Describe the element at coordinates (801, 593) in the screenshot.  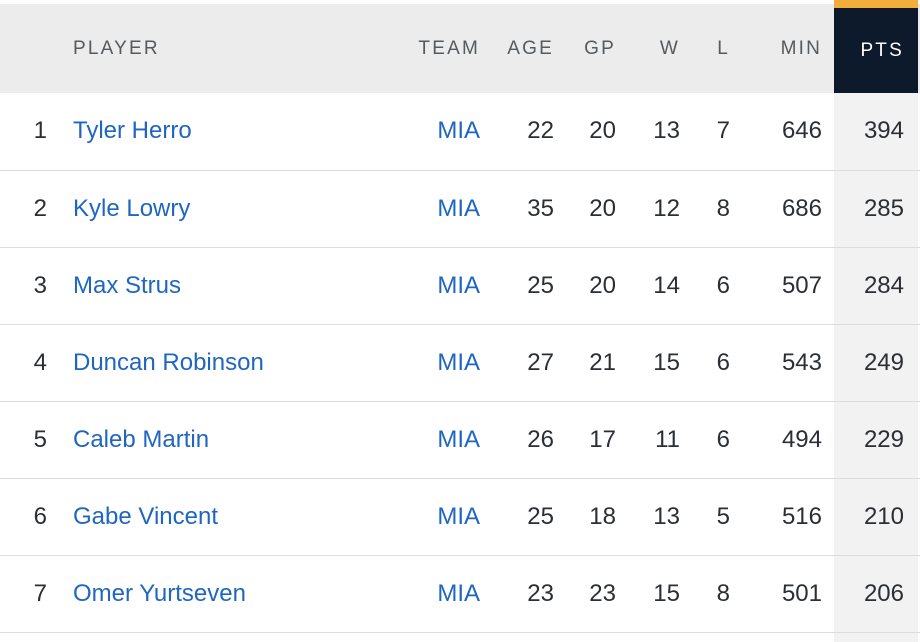
I see `min-cell: 501` at that location.